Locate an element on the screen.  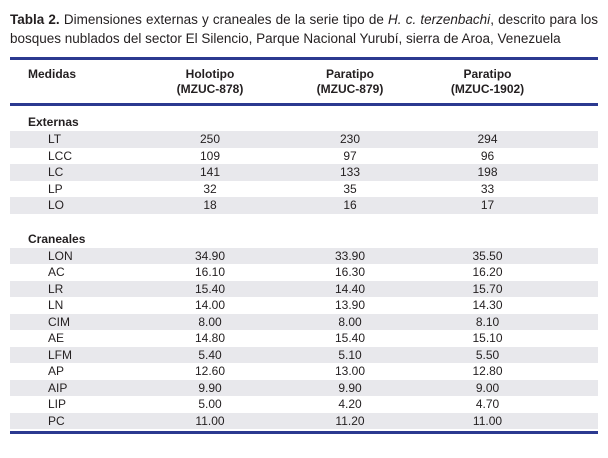
measure-label: AE is located at coordinates (56, 338).